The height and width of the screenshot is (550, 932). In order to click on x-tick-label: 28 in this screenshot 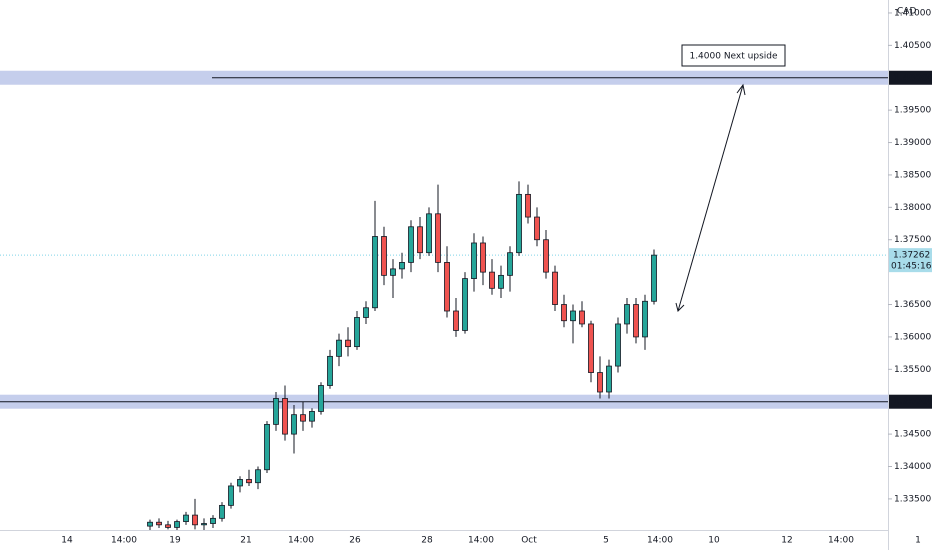, I will do `click(427, 541)`.